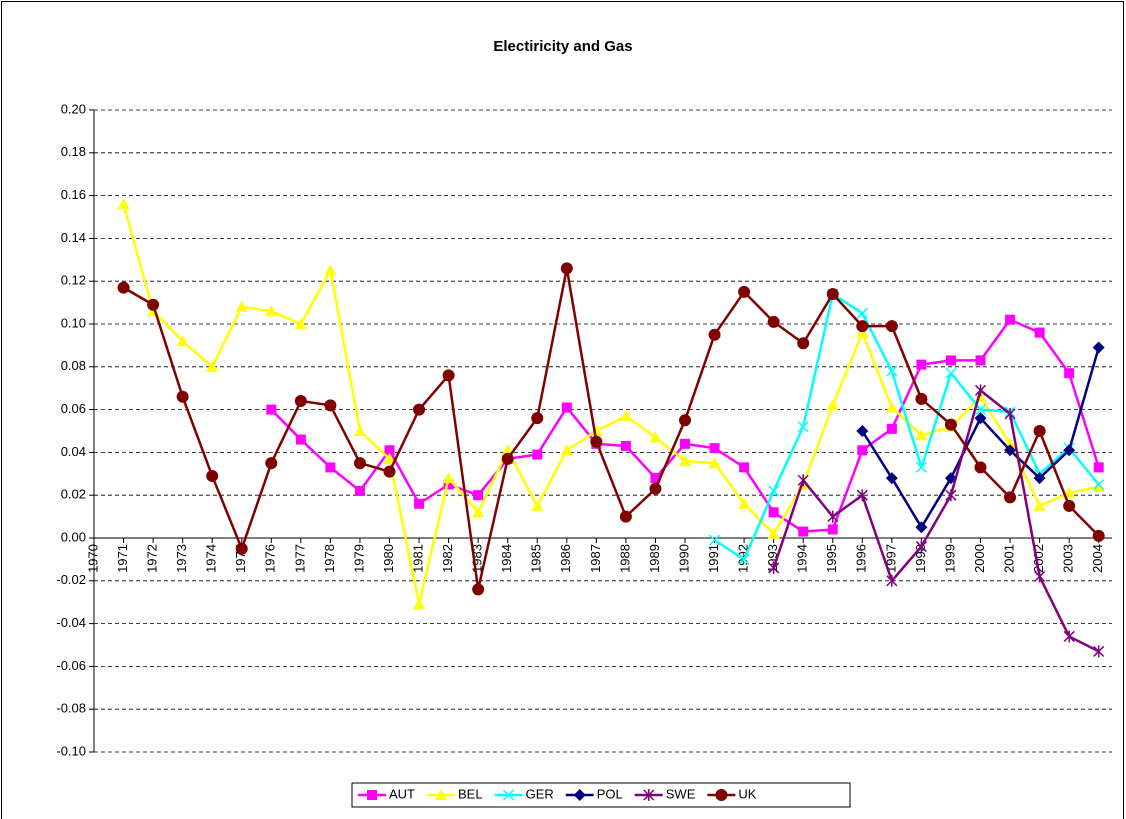 This screenshot has width=1126, height=819. I want to click on y-tick-label: 0.08, so click(73, 365).